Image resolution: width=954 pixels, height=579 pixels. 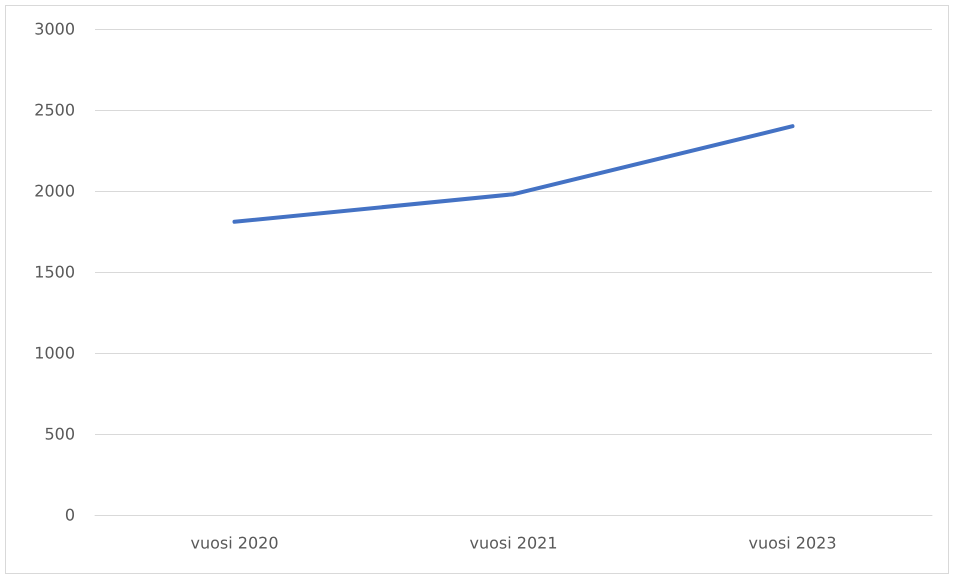 What do you see at coordinates (54, 110) in the screenshot?
I see `y-tick-label: 2500` at bounding box center [54, 110].